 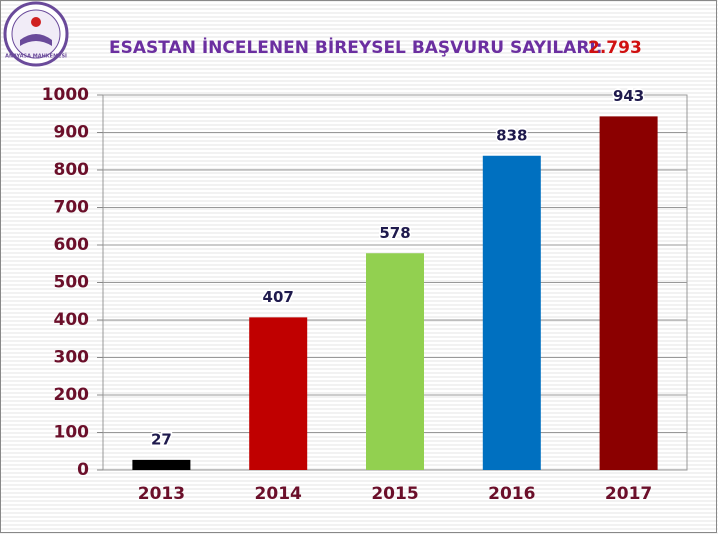 I want to click on y-tick-label: 800, so click(x=72, y=170).